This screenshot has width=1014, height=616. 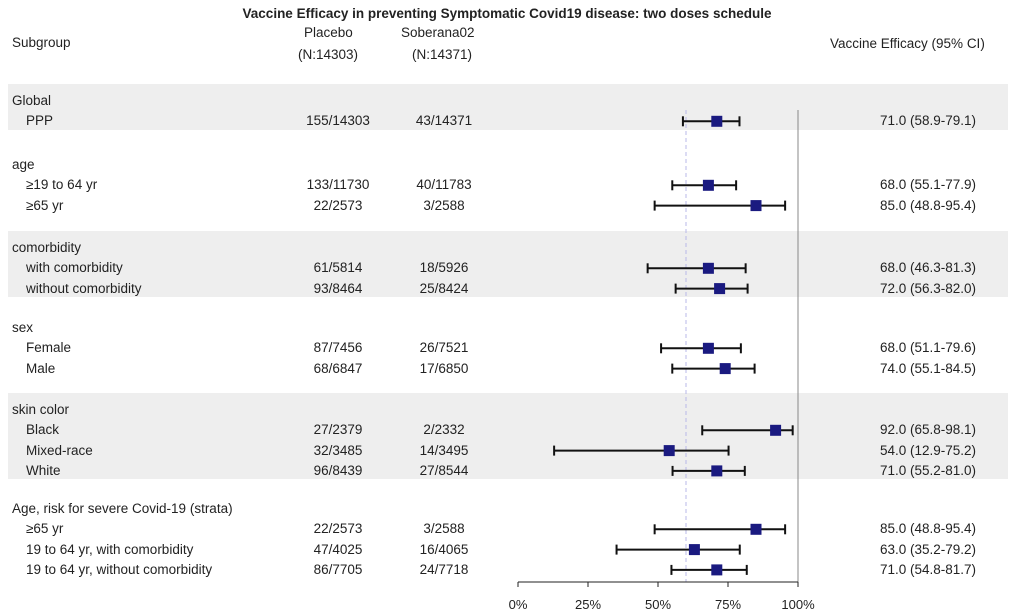 I want to click on group-label: skin color, so click(x=41, y=409).